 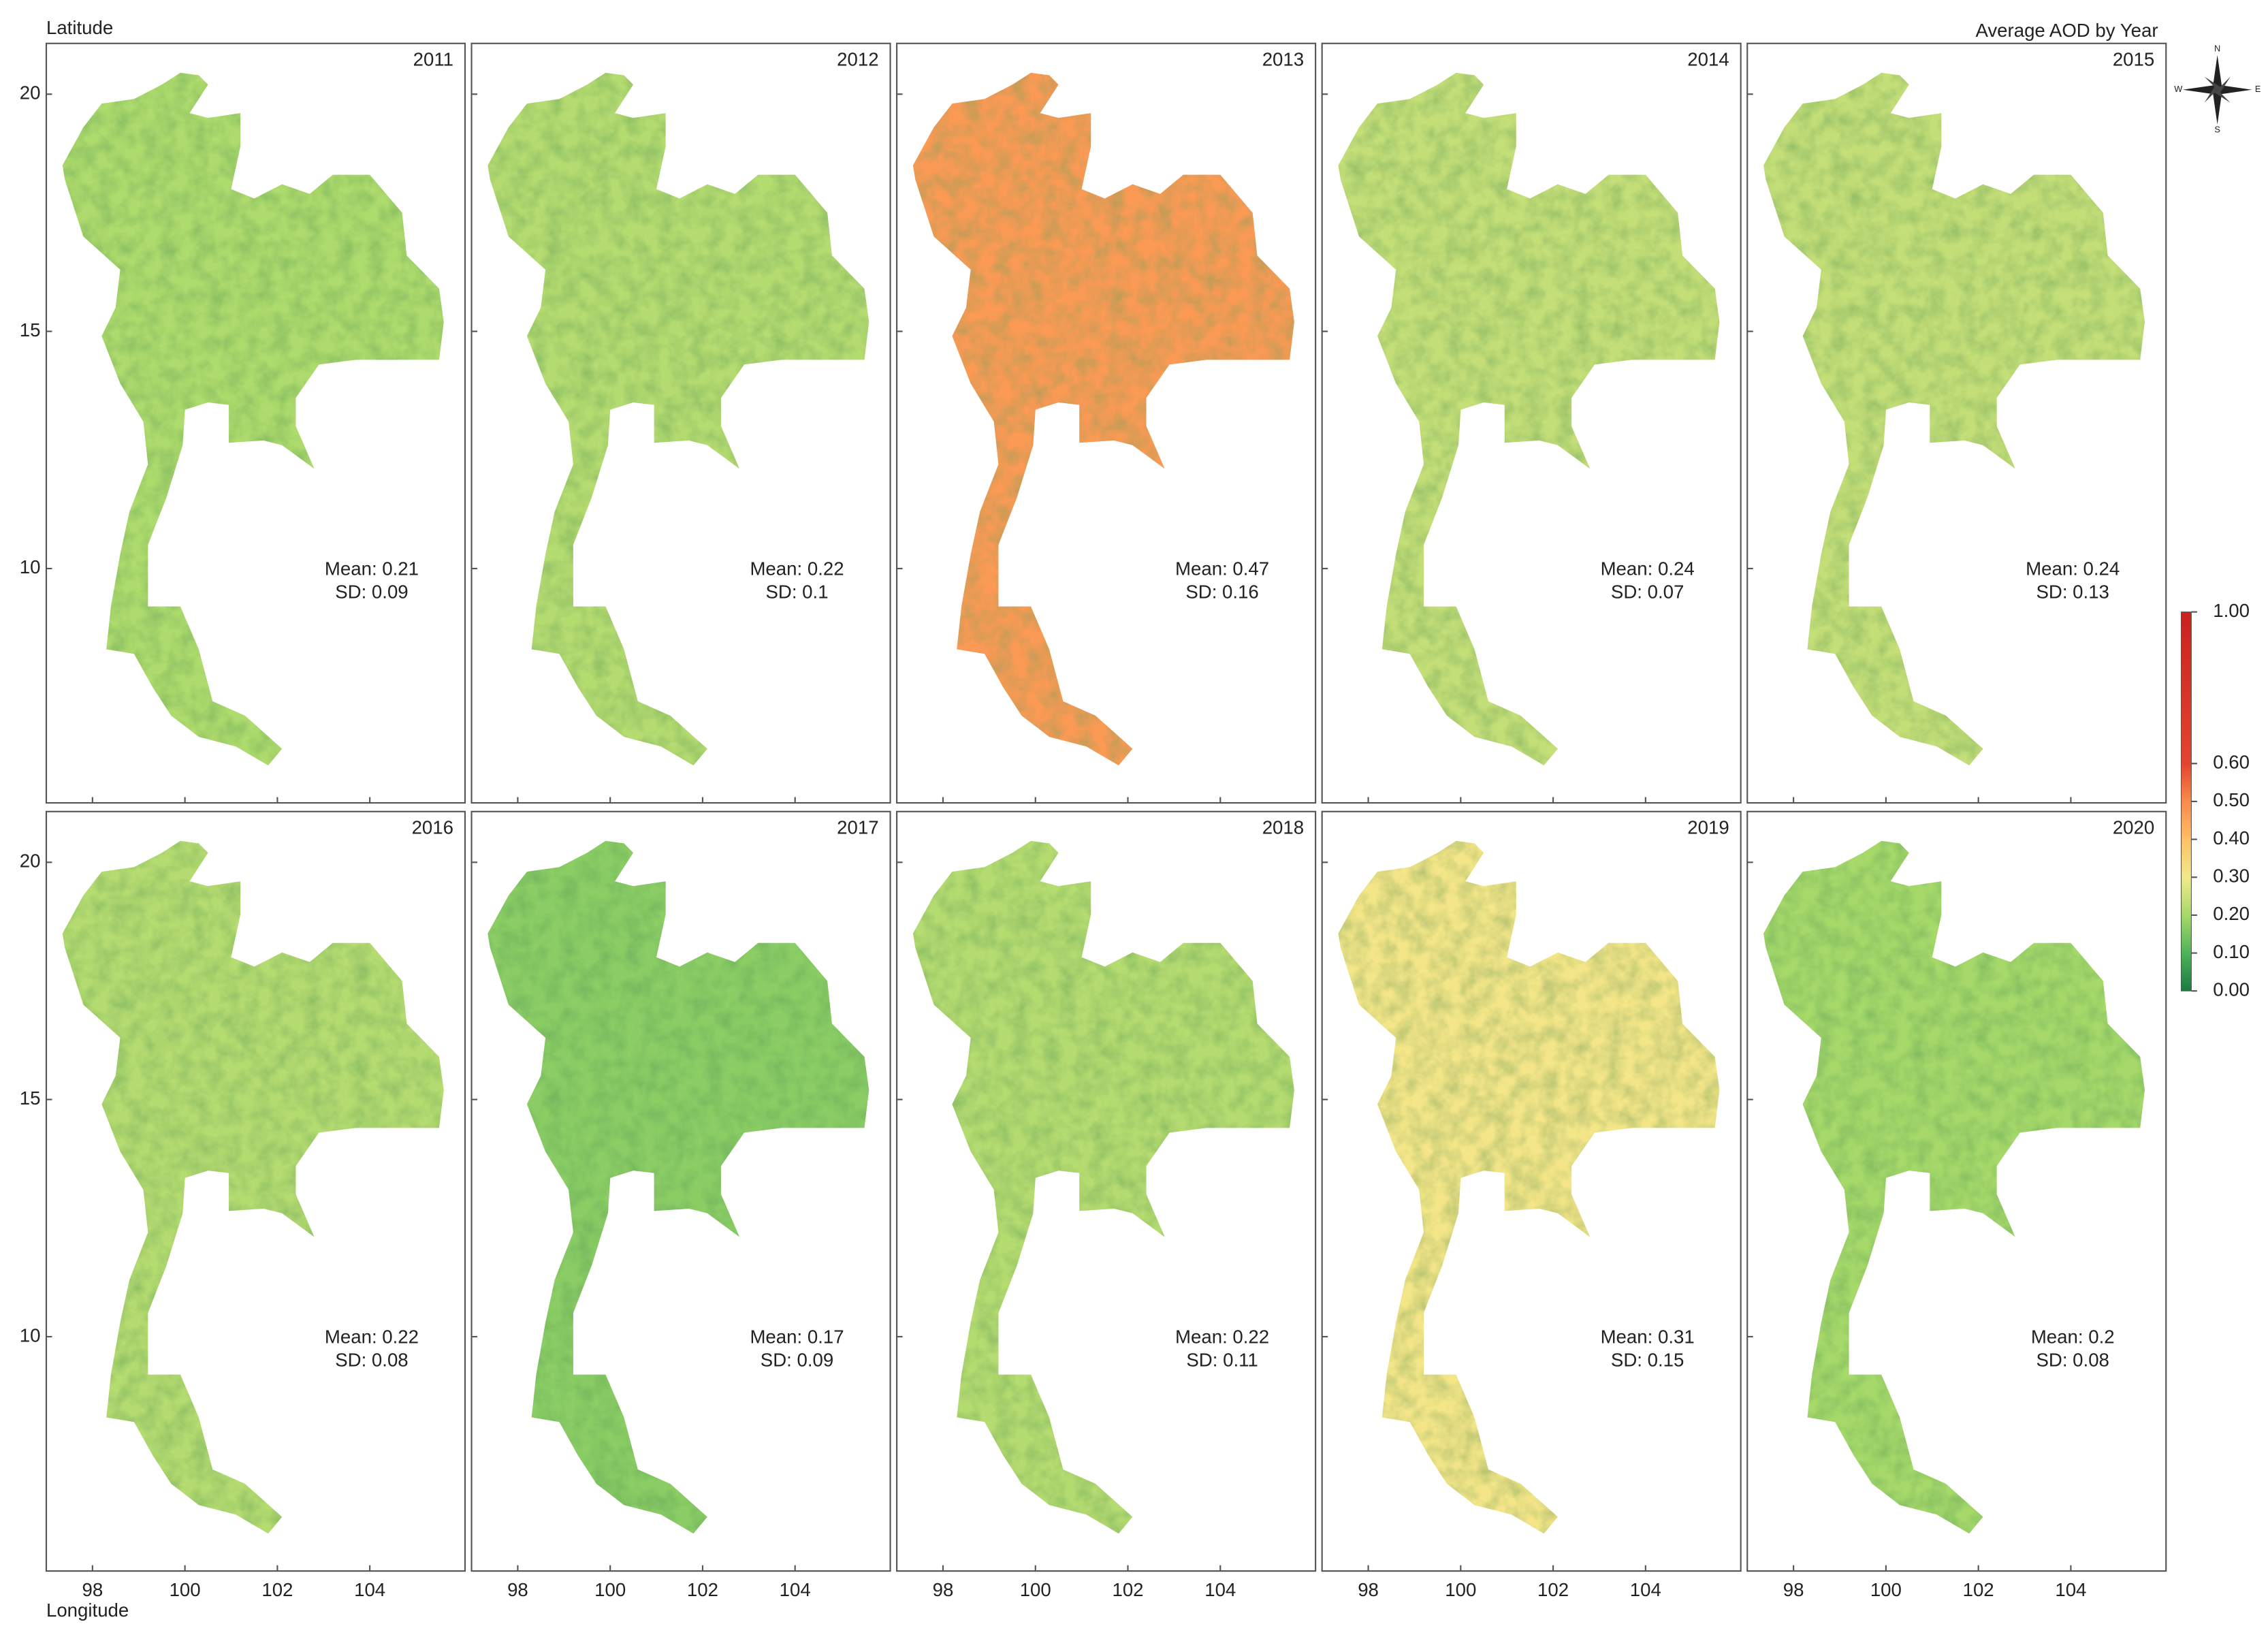 I want to click on colorbar-tick-label: 0.50, so click(x=2231, y=799).